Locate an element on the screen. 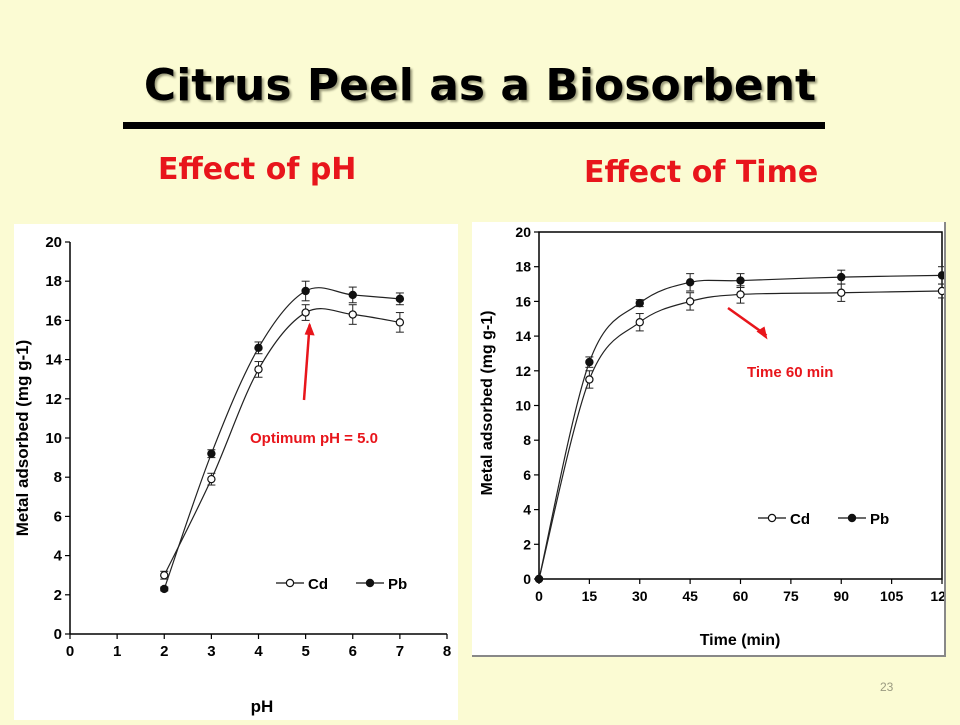 Image resolution: width=960 pixels, height=725 pixels. x-axis-title: pH is located at coordinates (262, 706).